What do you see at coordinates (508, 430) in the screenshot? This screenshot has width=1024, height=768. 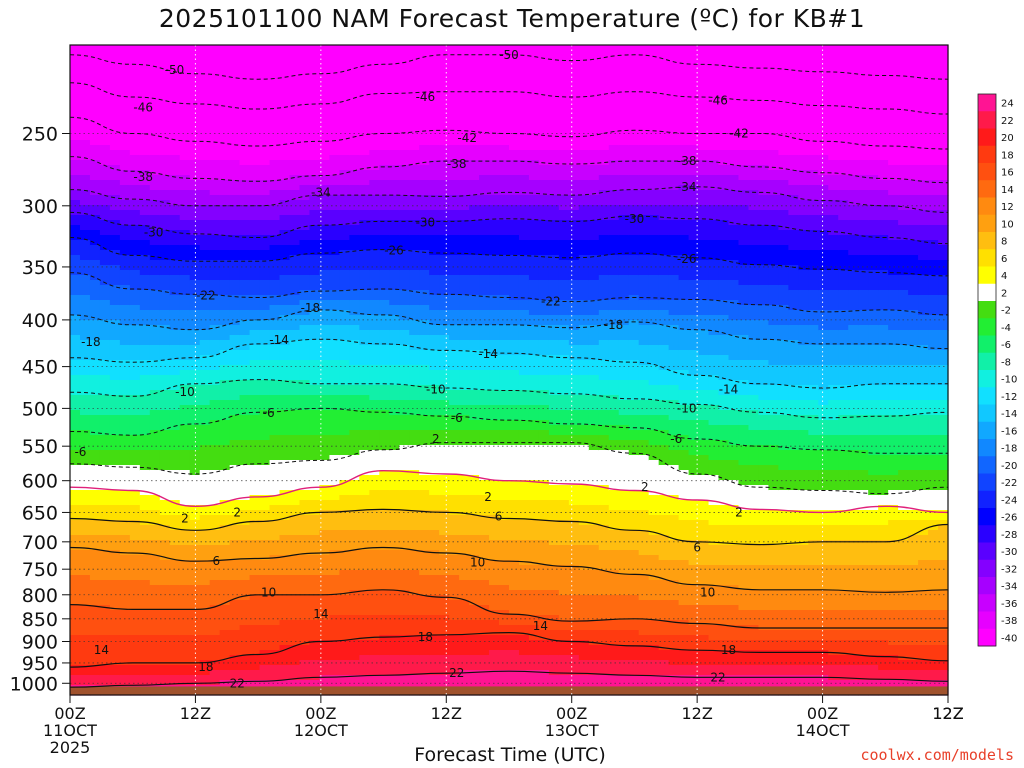 I see `contour-dashed` at bounding box center [508, 430].